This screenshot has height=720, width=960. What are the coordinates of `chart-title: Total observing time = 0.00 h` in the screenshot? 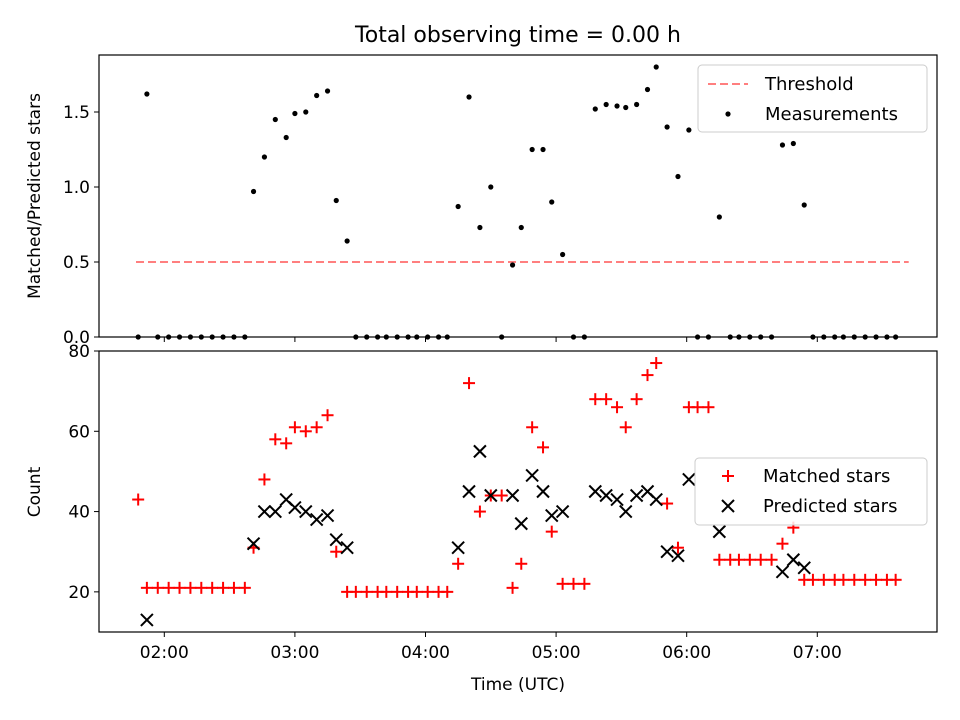 It's located at (517, 35).